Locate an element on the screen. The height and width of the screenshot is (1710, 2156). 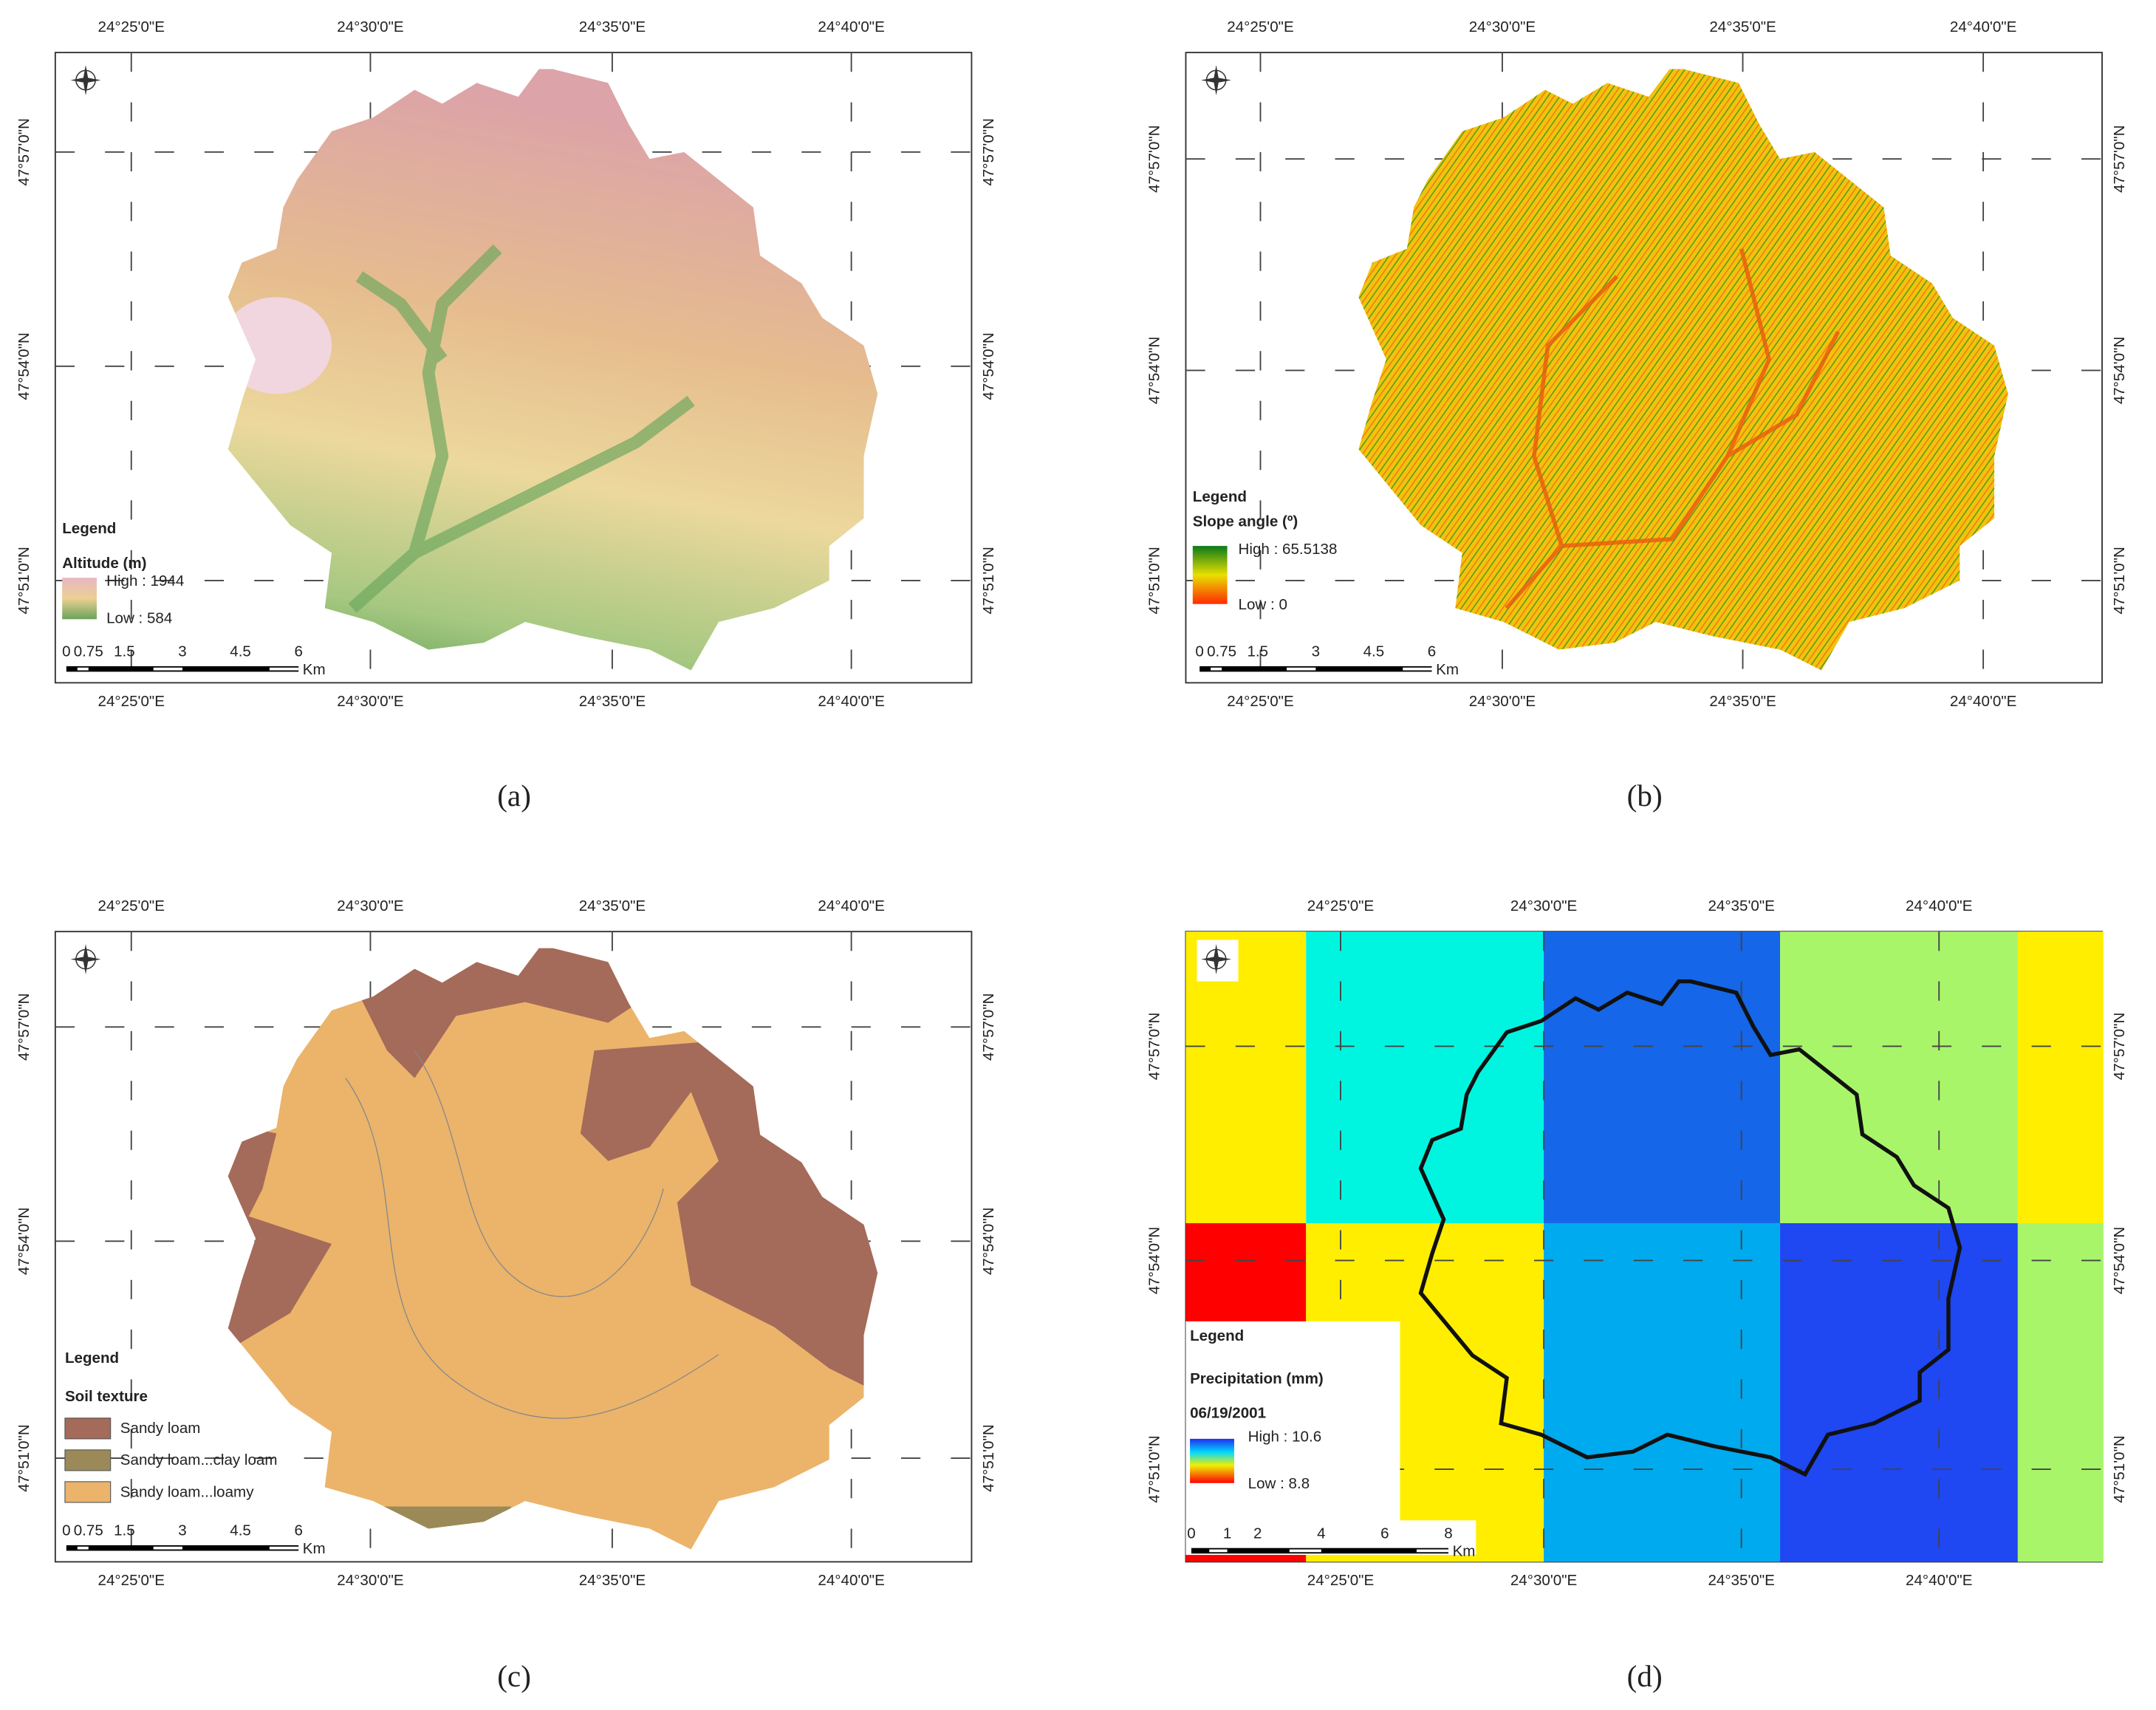
watershed-outline is located at coordinates (1690, 1228).